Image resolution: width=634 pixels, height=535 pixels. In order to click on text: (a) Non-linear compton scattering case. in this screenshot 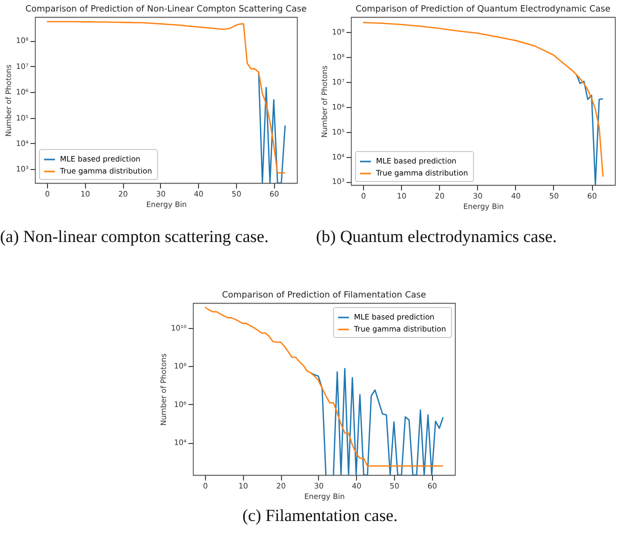, I will do `click(135, 236)`.